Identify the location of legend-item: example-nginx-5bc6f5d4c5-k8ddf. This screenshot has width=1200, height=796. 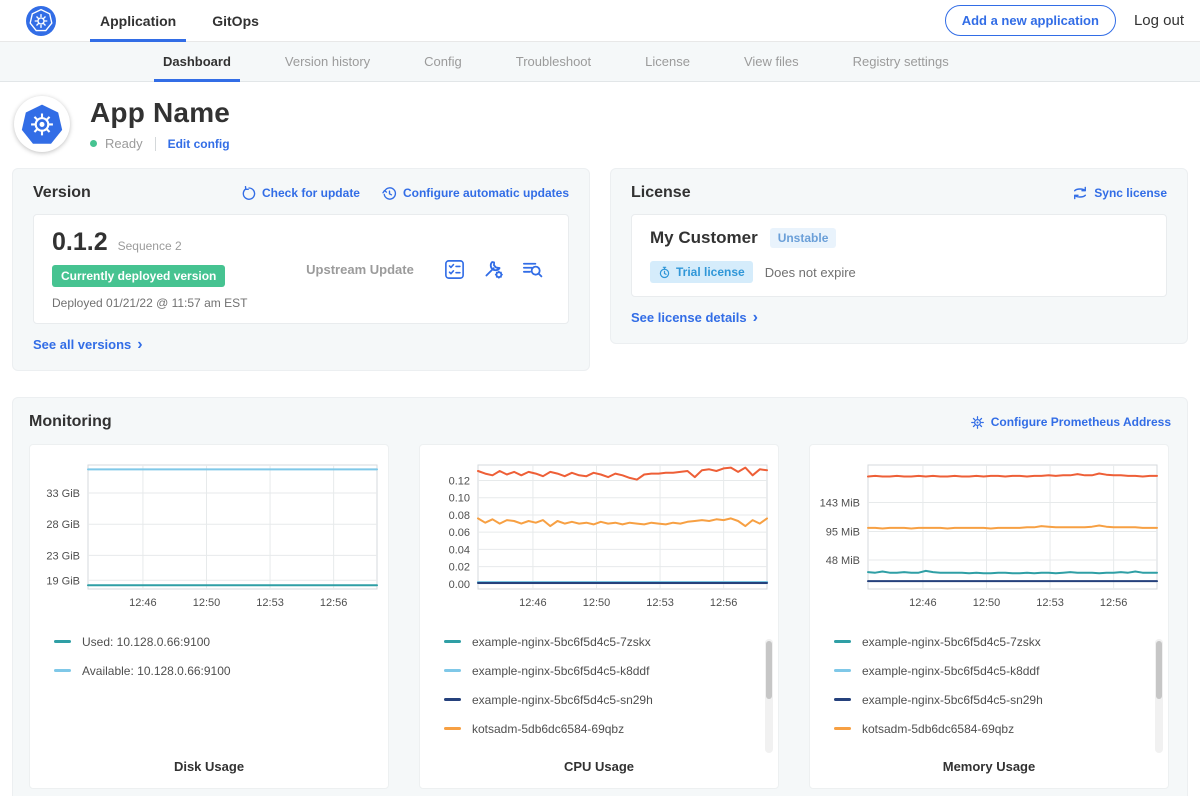
(998, 670).